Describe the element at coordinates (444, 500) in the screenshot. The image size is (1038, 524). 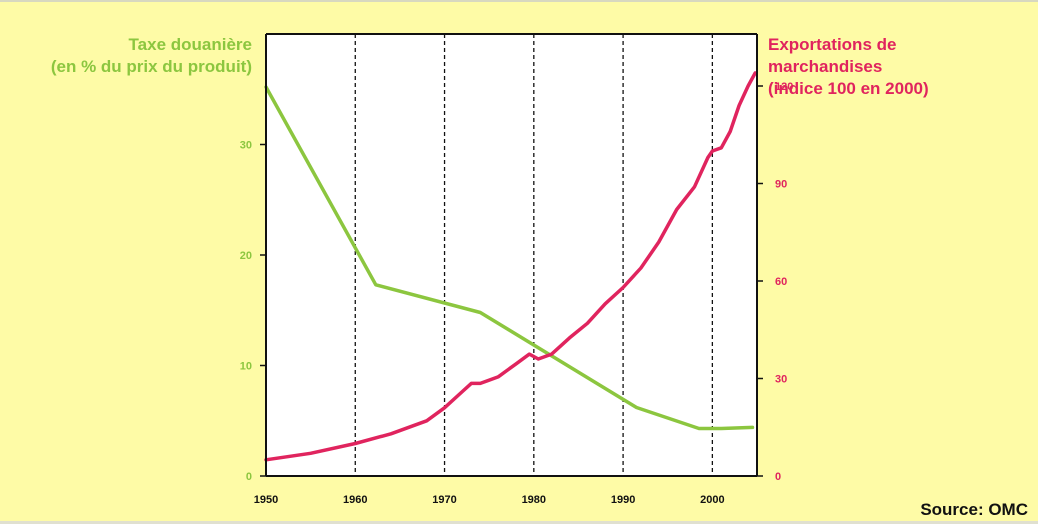
I see `x-tick-label: 1970` at that location.